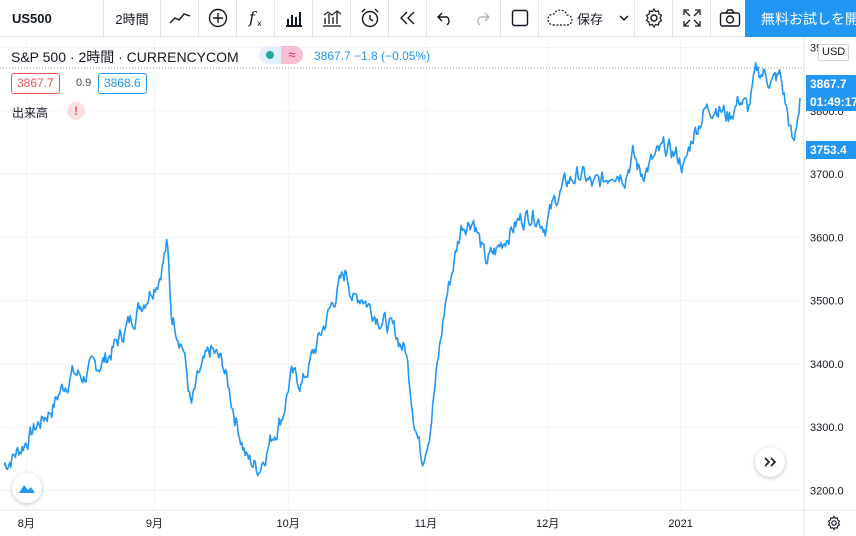  I want to click on y-tick-label: 3200.0, so click(827, 491).